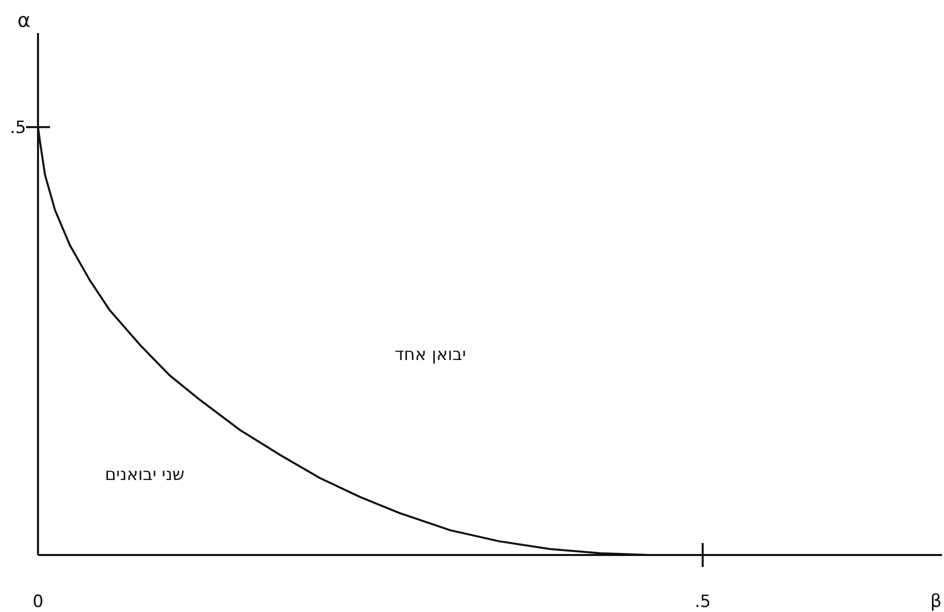  What do you see at coordinates (38, 602) in the screenshot?
I see `x-tick-label: 0` at bounding box center [38, 602].